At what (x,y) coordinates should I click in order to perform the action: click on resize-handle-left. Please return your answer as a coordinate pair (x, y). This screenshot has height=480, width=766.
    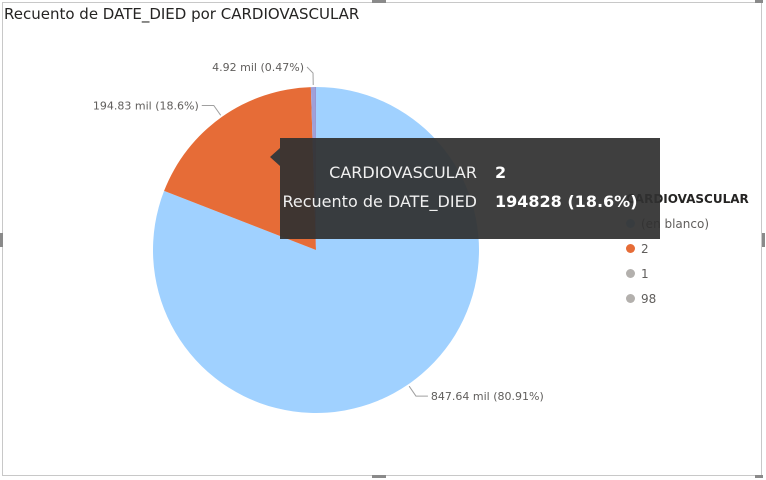
    Looking at the image, I should click on (1, 240).